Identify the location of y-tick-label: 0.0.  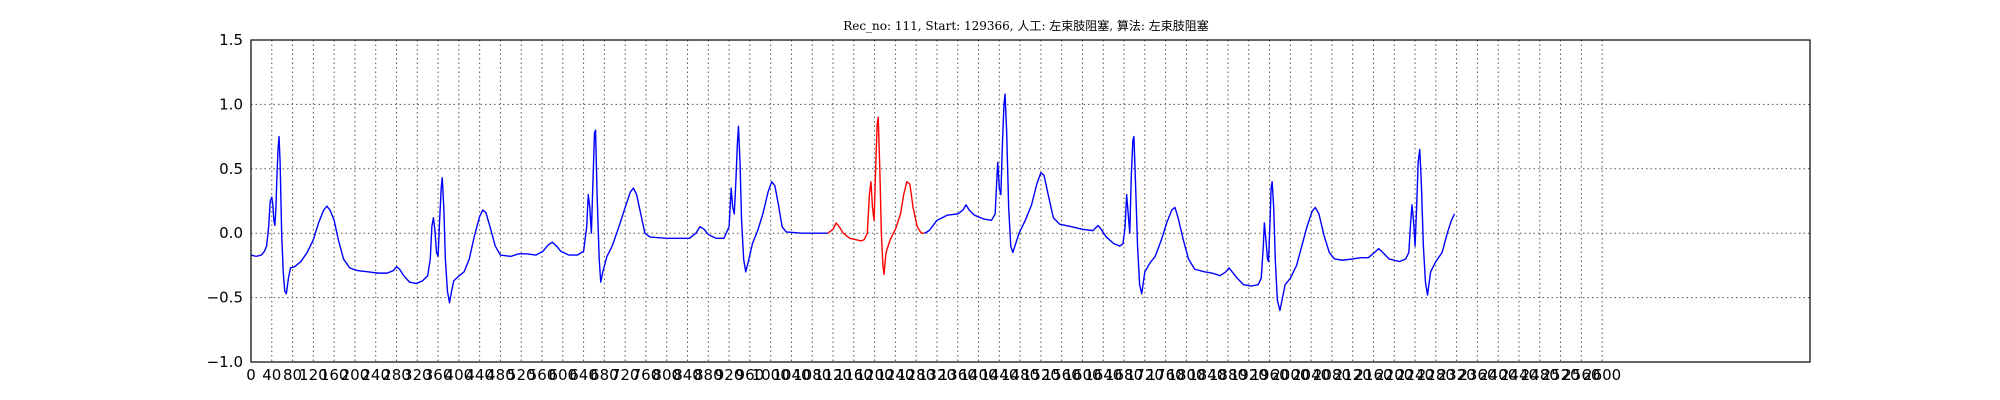
(231, 233).